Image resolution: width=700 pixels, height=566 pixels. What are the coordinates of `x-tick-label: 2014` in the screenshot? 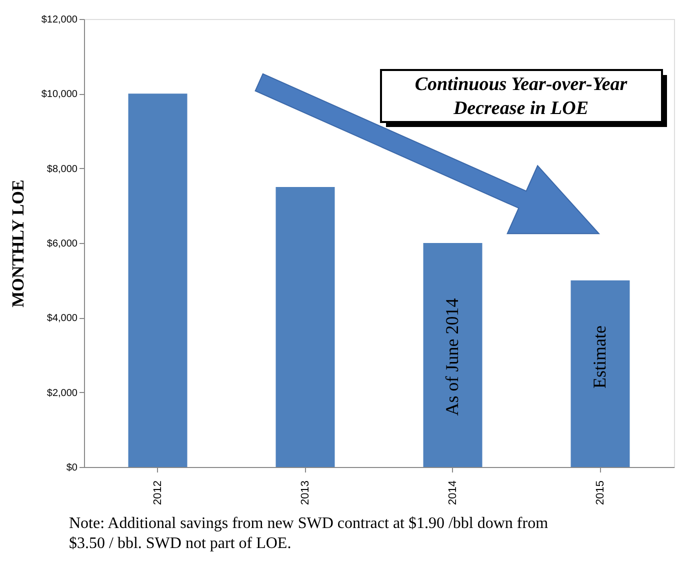 It's located at (452, 492).